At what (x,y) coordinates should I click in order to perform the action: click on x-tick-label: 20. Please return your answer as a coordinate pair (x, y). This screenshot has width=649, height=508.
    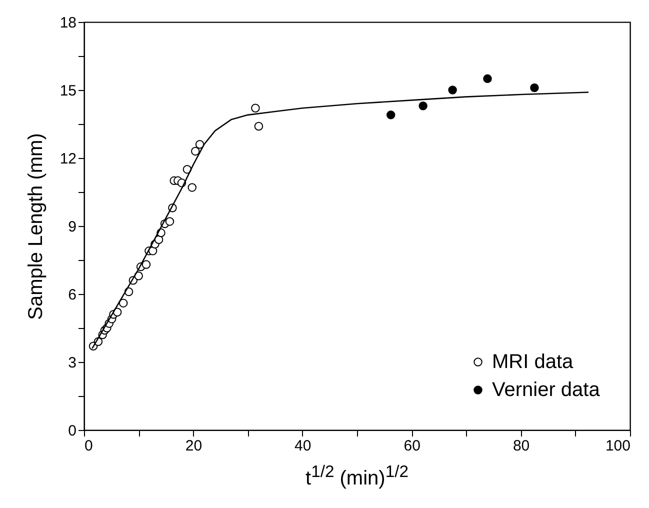
    Looking at the image, I should click on (193, 446).